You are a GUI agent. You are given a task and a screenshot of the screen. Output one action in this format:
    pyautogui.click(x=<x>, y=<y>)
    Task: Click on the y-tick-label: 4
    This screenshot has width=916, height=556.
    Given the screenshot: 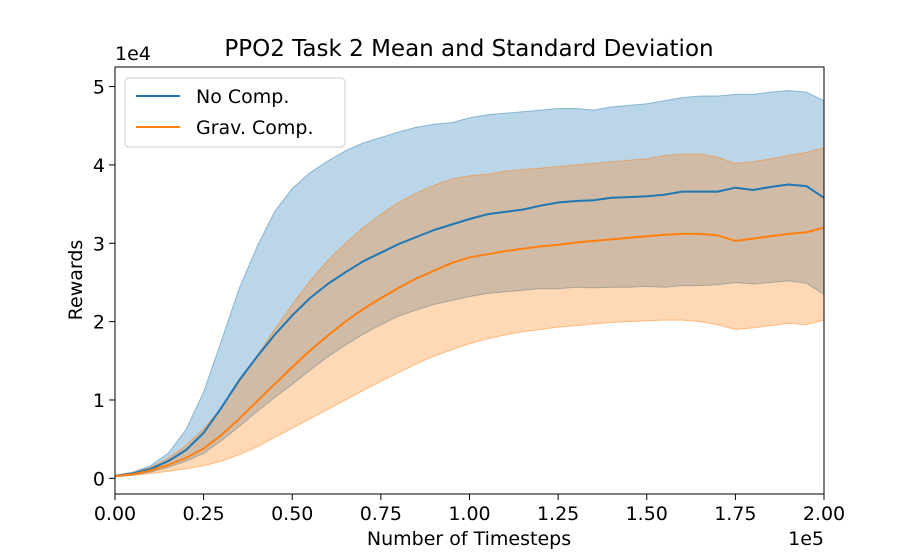 What is the action you would take?
    pyautogui.click(x=99, y=166)
    